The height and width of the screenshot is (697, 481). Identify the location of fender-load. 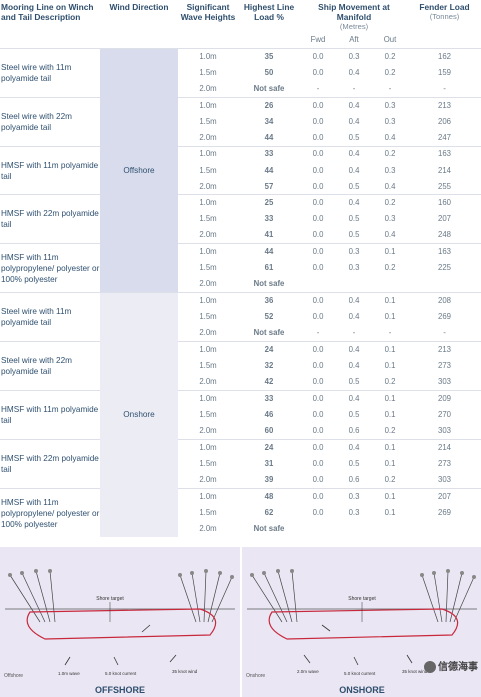
(444, 529).